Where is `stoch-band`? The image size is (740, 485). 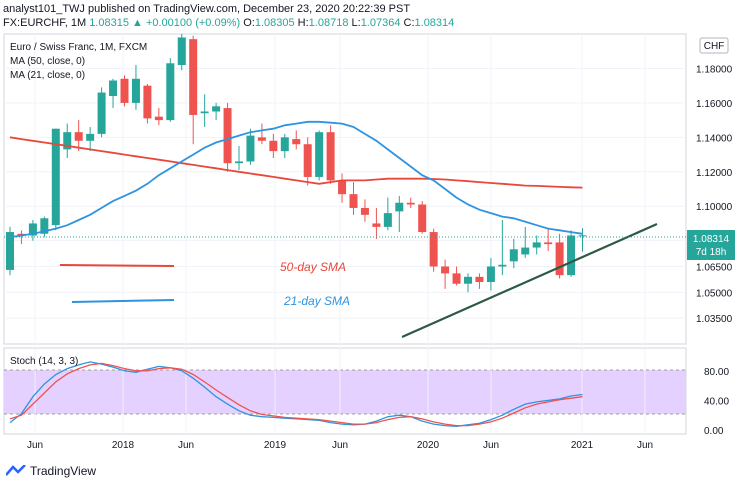
stoch-band is located at coordinates (345, 392).